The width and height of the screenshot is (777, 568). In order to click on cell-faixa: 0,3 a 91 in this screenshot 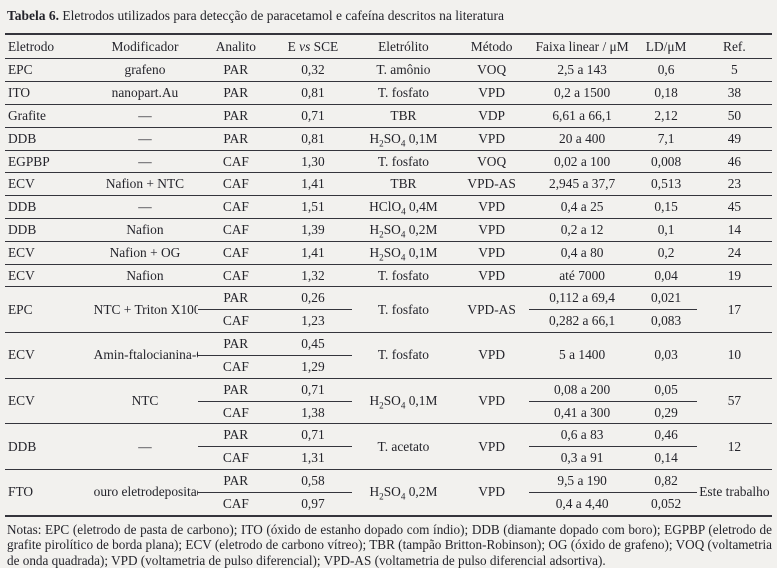, I will do `click(582, 458)`.